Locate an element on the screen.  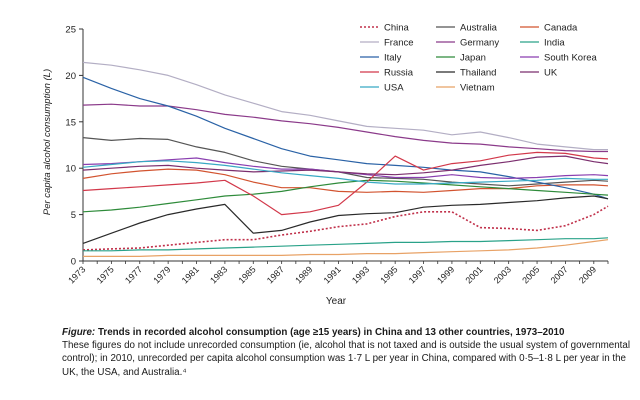
series-line-thailand is located at coordinates (345, 219).